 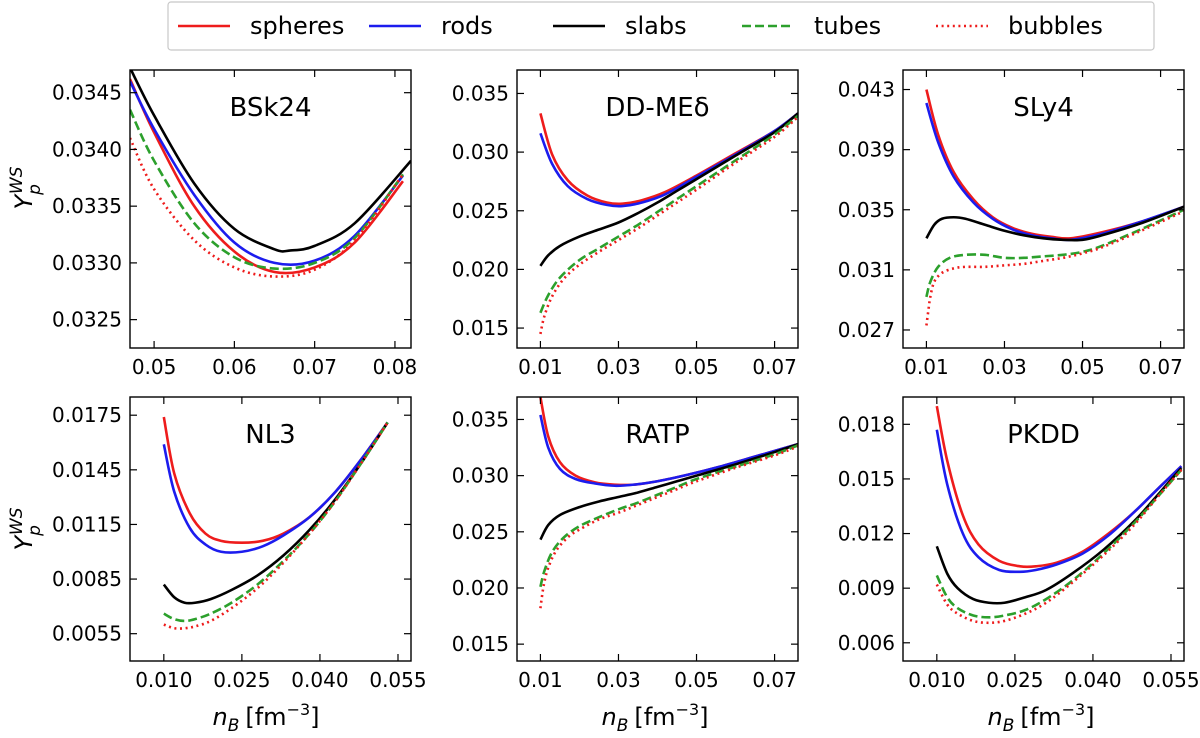 What do you see at coordinates (866, 270) in the screenshot?
I see `y-tick-label: 0.031` at bounding box center [866, 270].